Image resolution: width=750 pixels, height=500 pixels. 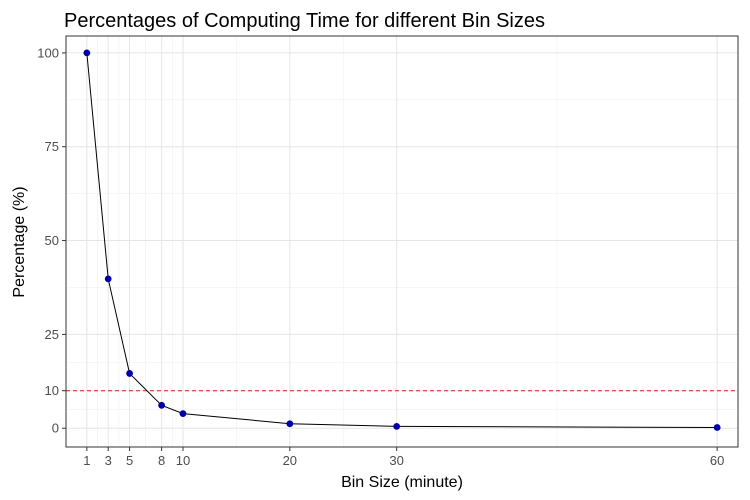 What do you see at coordinates (108, 460) in the screenshot?
I see `x-tick-label: 3` at bounding box center [108, 460].